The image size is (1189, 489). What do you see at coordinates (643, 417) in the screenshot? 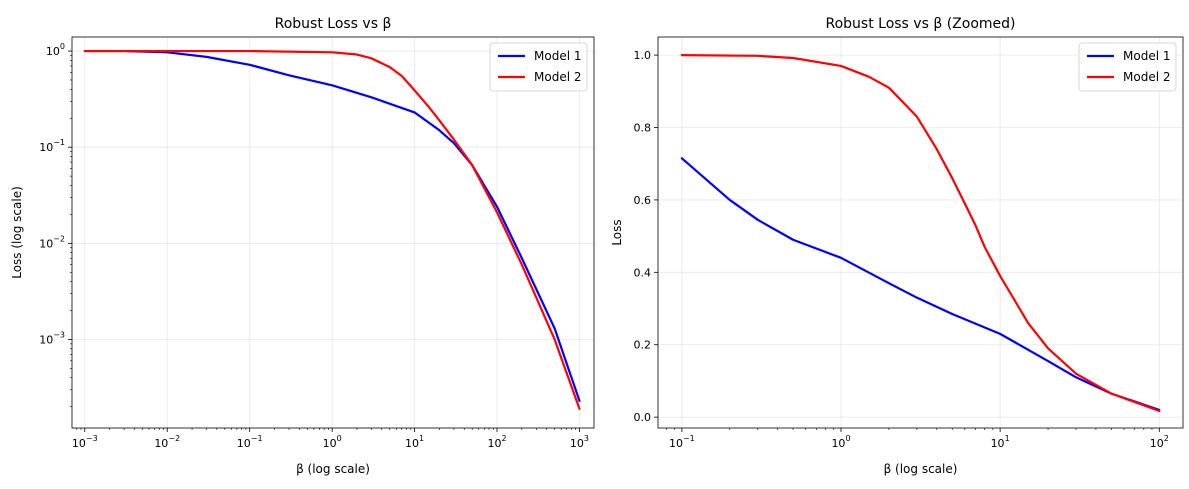
I see `y-tick-label: 0.0` at bounding box center [643, 417].